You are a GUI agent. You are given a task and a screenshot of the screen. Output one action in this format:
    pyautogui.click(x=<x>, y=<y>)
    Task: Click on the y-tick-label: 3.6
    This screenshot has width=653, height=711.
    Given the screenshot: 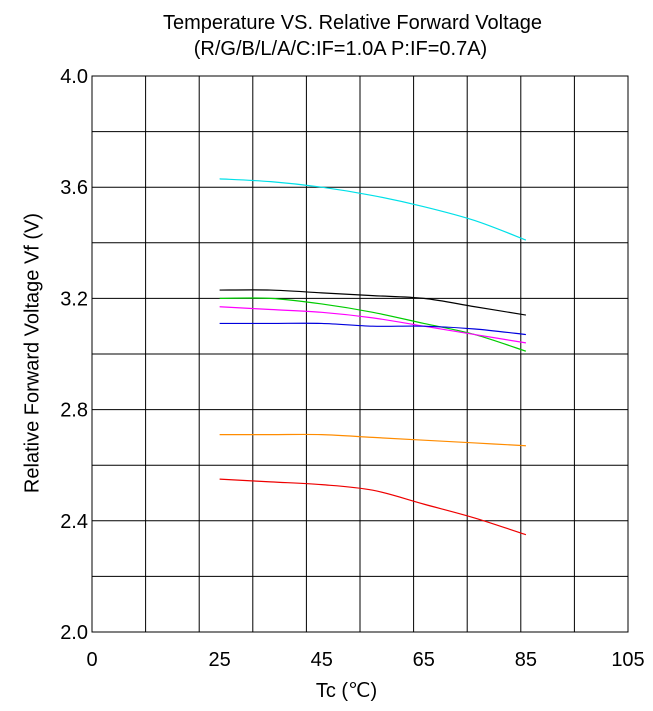 What is the action you would take?
    pyautogui.click(x=74, y=188)
    